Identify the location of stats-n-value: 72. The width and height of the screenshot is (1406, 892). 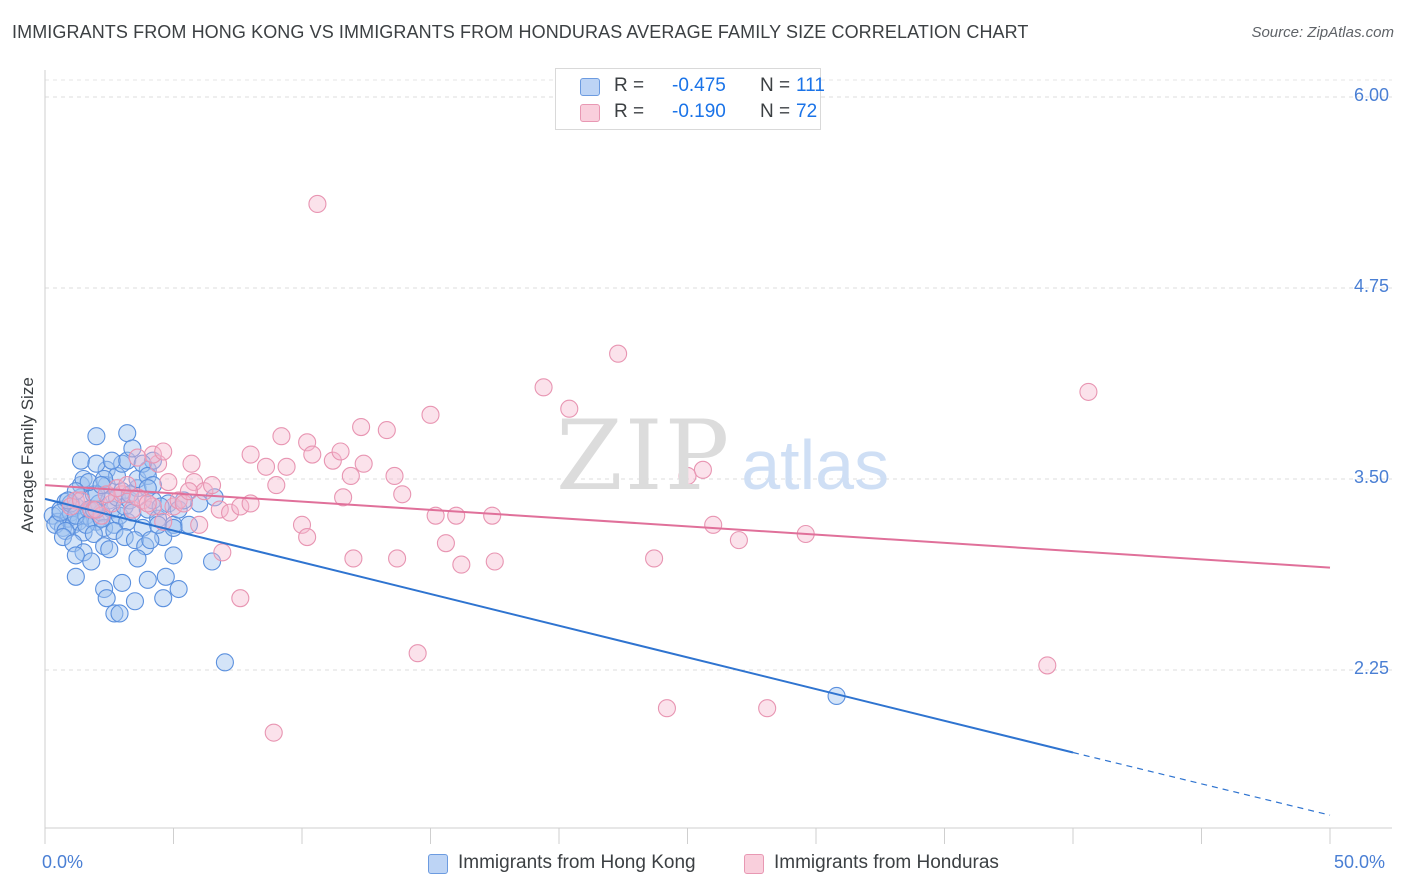
(807, 111).